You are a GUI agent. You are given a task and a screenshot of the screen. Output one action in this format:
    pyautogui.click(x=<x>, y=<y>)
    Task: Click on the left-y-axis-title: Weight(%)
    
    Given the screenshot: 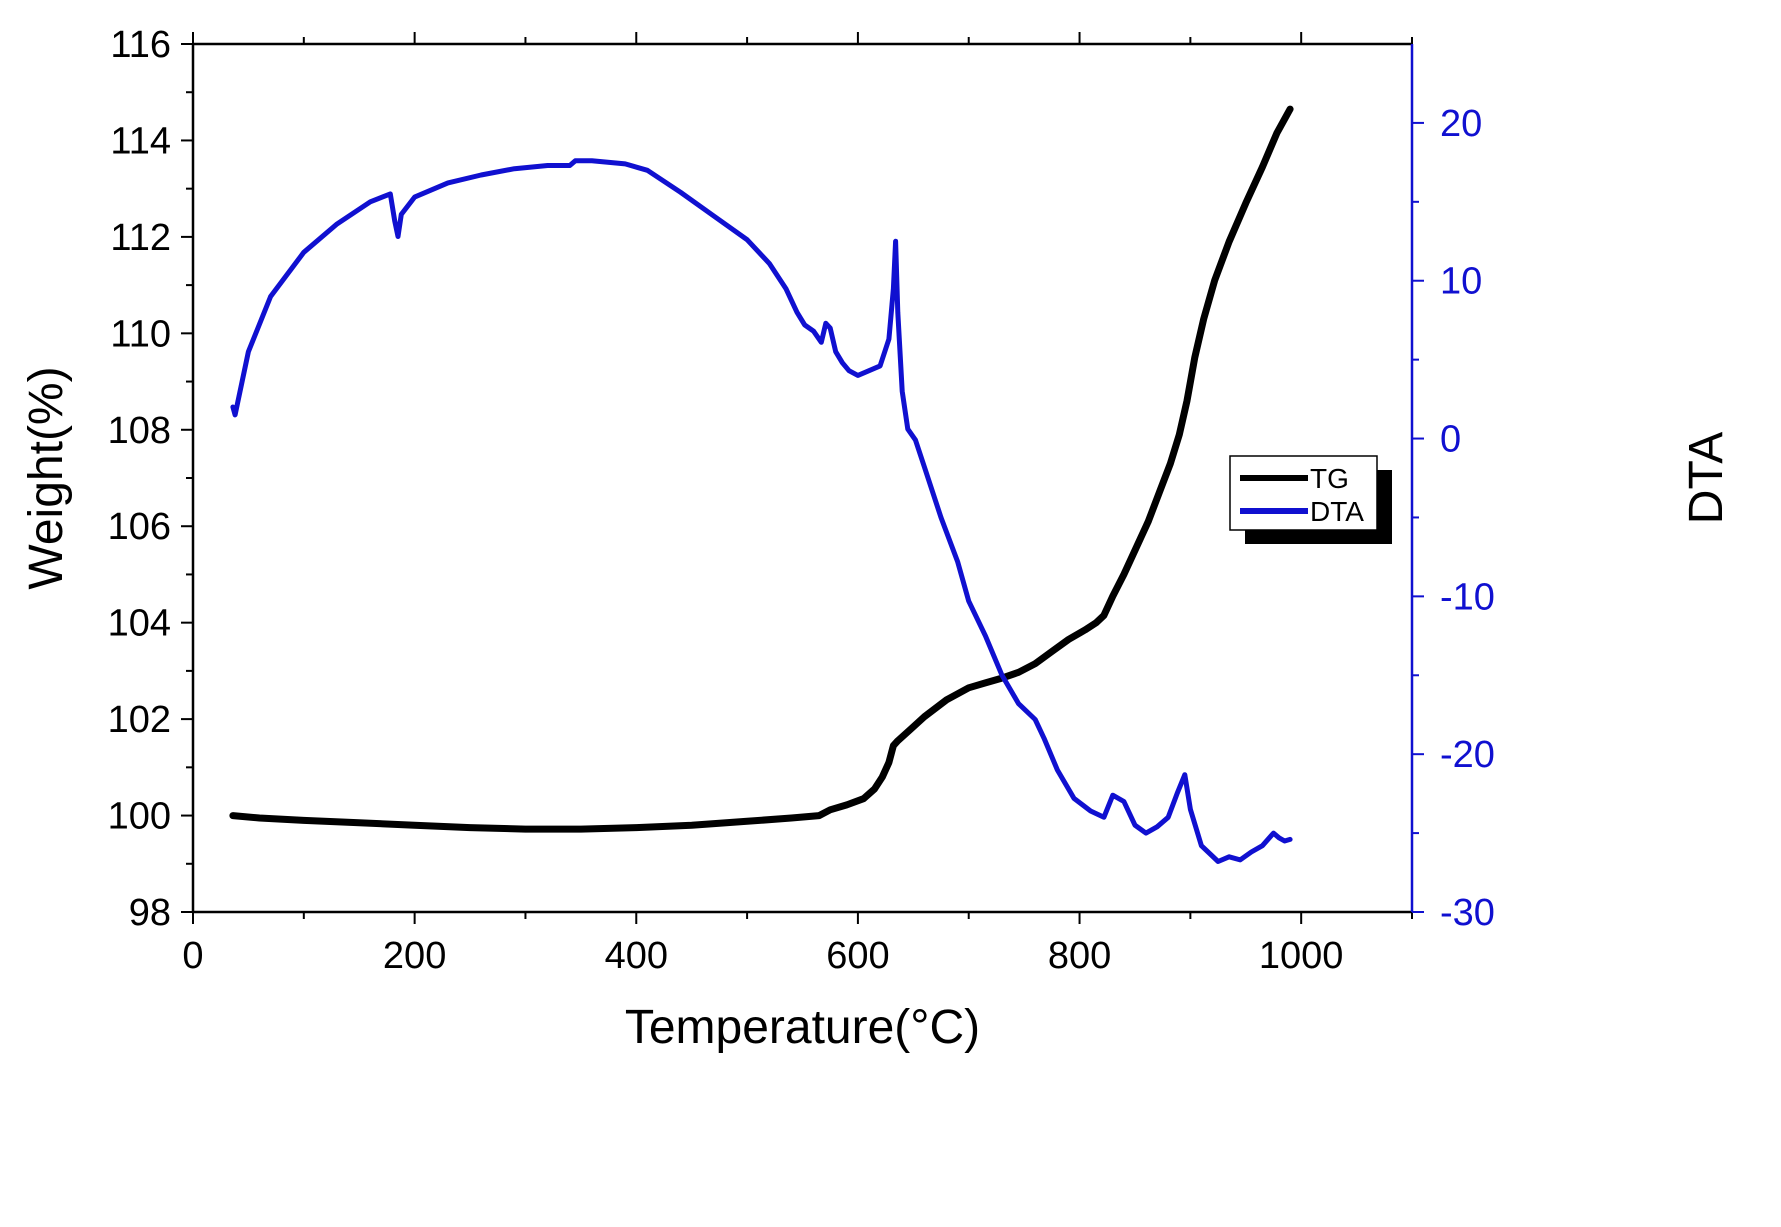 What is the action you would take?
    pyautogui.click(x=46, y=477)
    